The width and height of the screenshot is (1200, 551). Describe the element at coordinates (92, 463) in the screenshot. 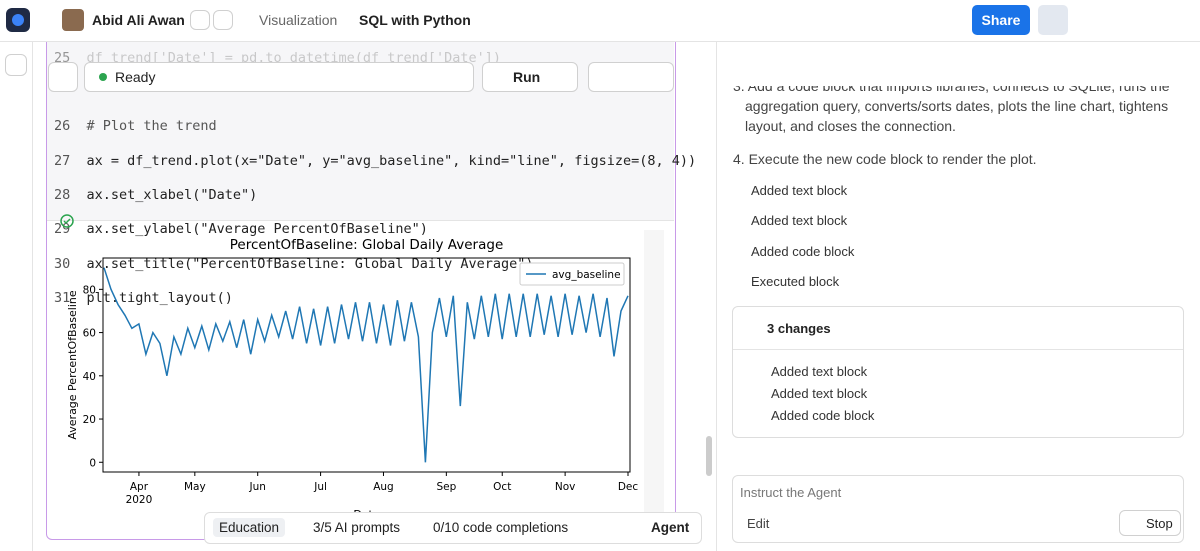

I see `y-tick-label: 0` at that location.